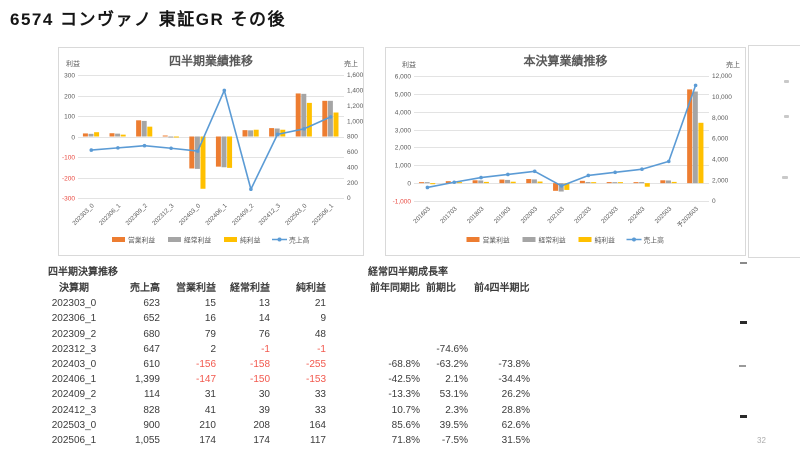 This screenshot has width=800, height=450. Describe the element at coordinates (110, 214) in the screenshot. I see `svg-text: 202306_1` at that location.